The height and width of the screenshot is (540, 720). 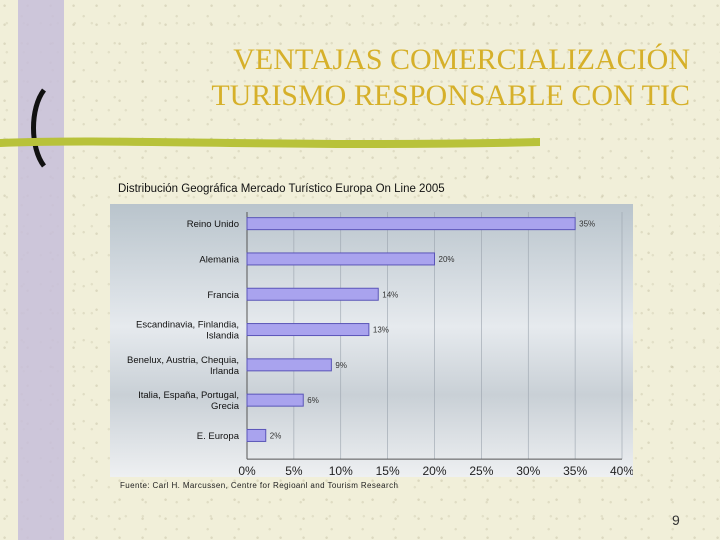 What do you see at coordinates (447, 259) in the screenshot?
I see `data-label: 20%` at bounding box center [447, 259].